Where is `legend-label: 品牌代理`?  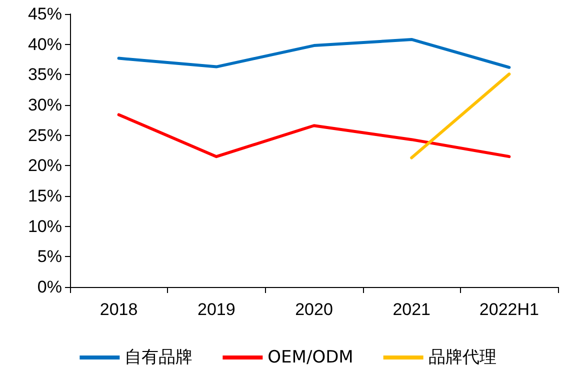
legend-label: 品牌代理 is located at coordinates (462, 358).